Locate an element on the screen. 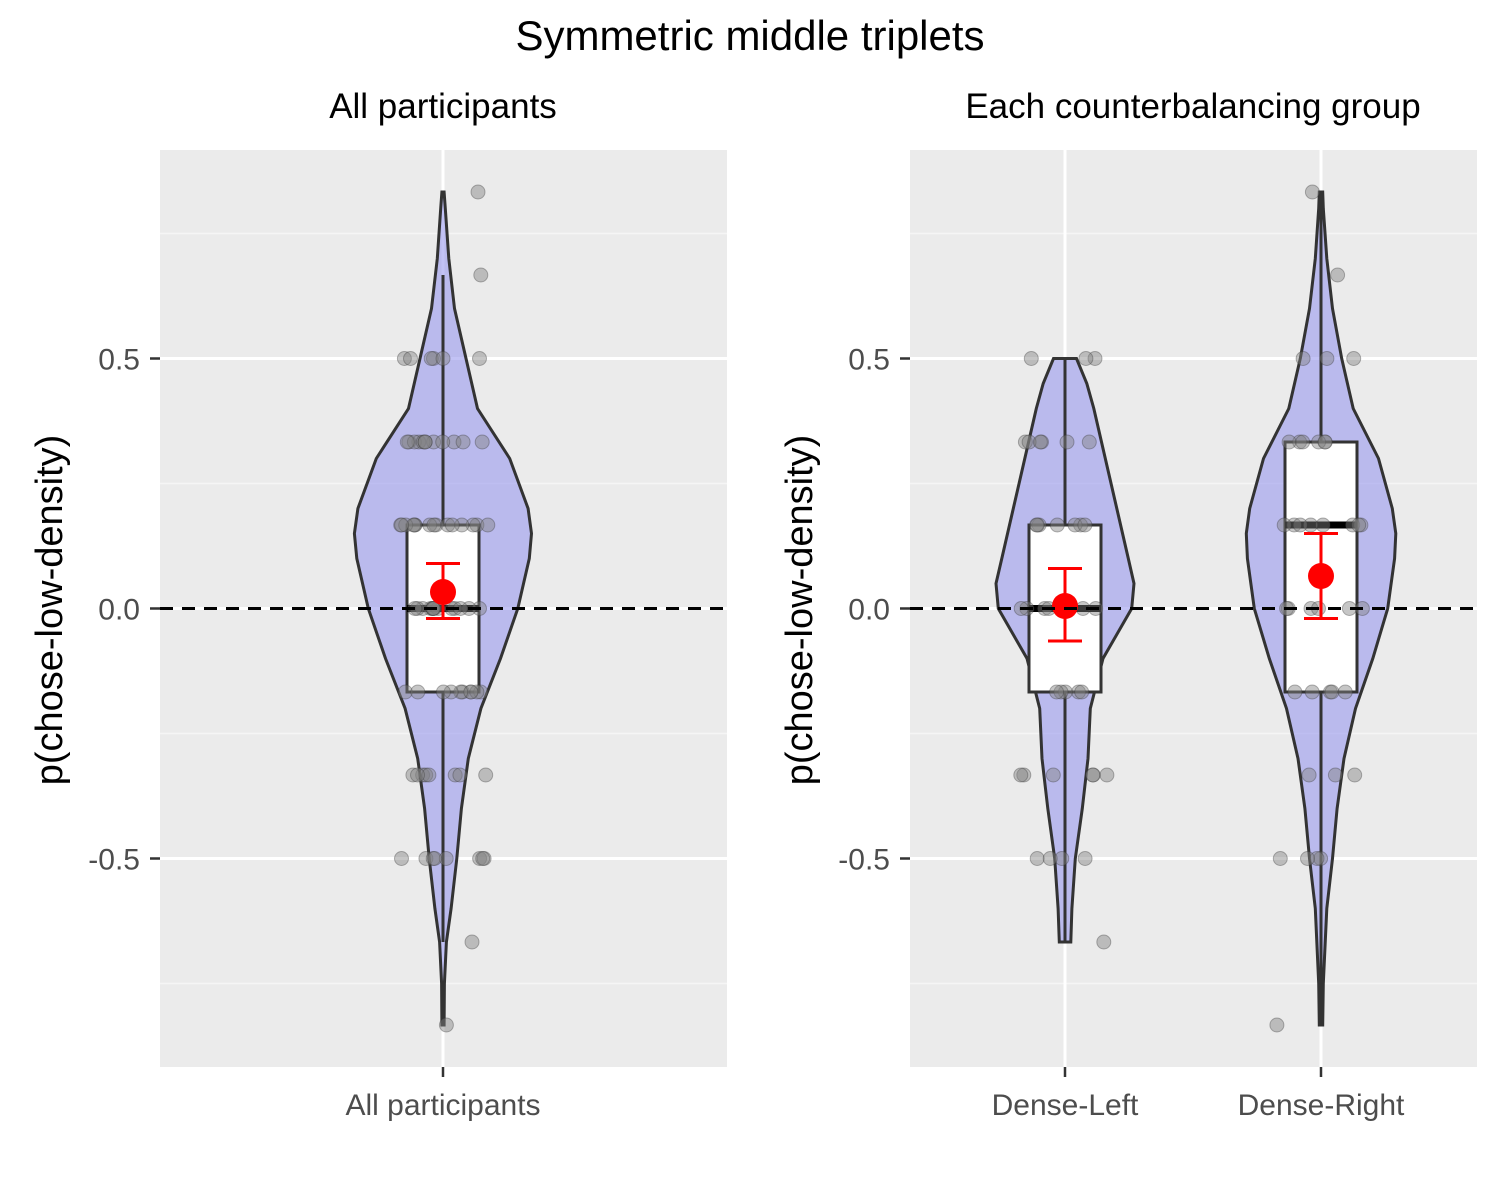  main-title: Symmetric middle triplets is located at coordinates (749, 35).